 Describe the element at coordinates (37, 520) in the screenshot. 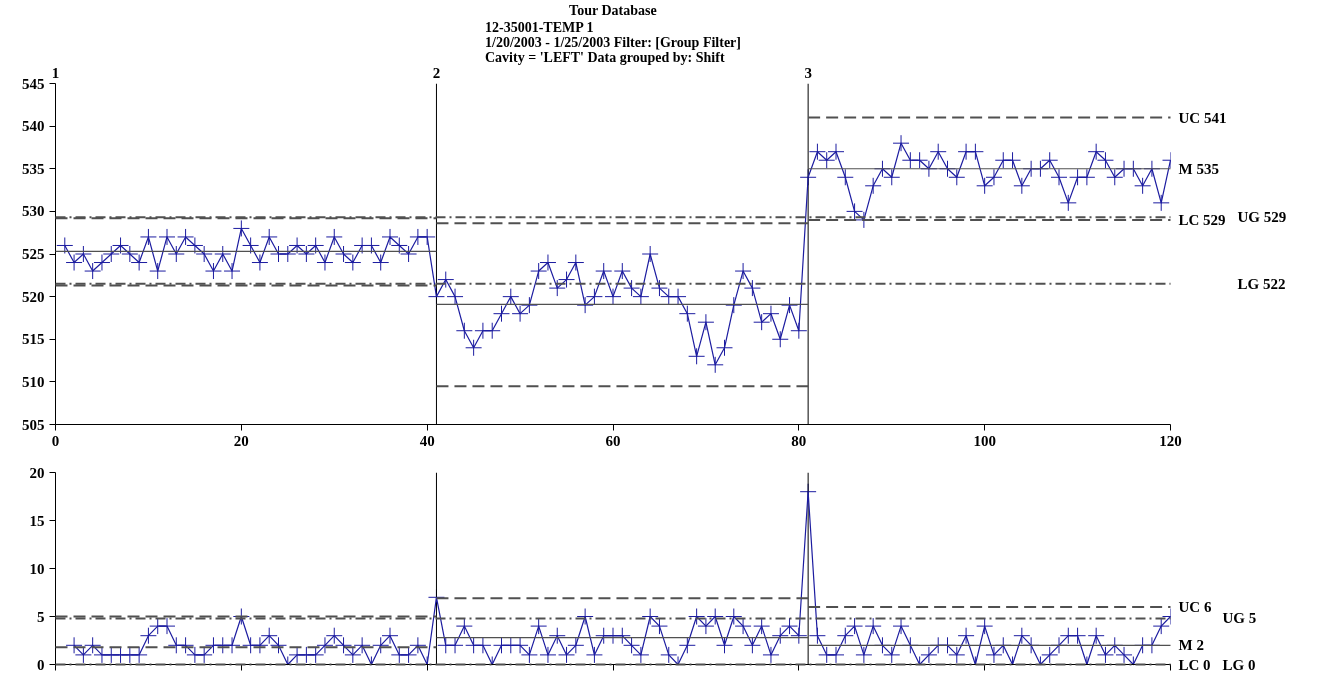

I see `y-tick-label: 15` at that location.